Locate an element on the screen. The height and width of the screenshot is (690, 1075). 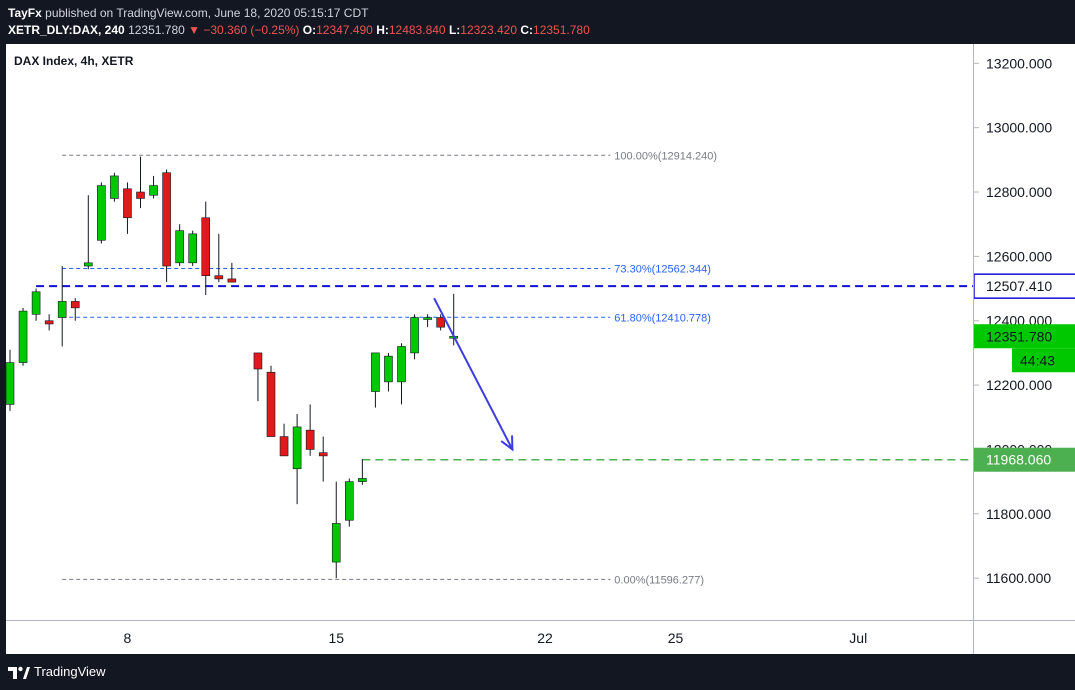
target-price-tag-bg is located at coordinates (1024, 459).